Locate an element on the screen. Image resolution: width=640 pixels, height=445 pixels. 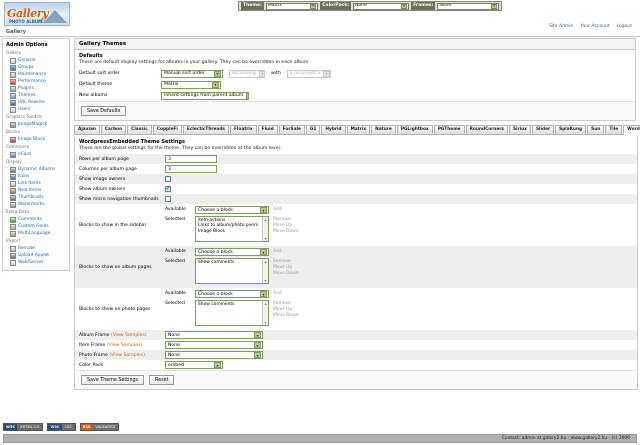
reset-button: Reset is located at coordinates (162, 380).